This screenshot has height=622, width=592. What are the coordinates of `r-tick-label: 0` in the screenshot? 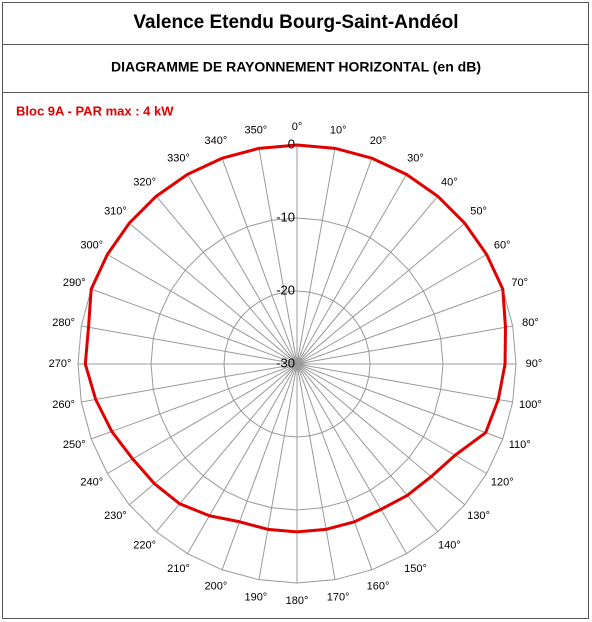 It's located at (291, 143).